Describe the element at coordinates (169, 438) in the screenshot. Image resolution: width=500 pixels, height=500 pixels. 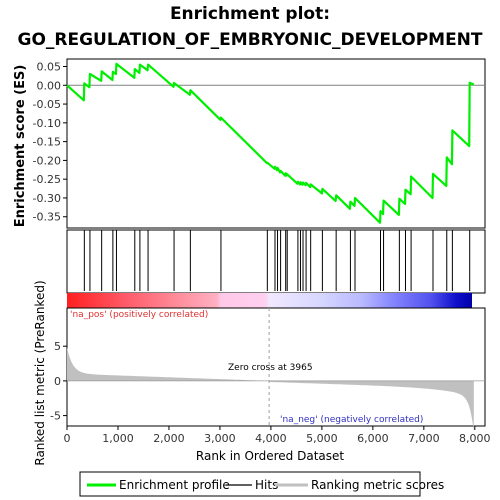
I see `x-tick-label: 2,000` at that location.